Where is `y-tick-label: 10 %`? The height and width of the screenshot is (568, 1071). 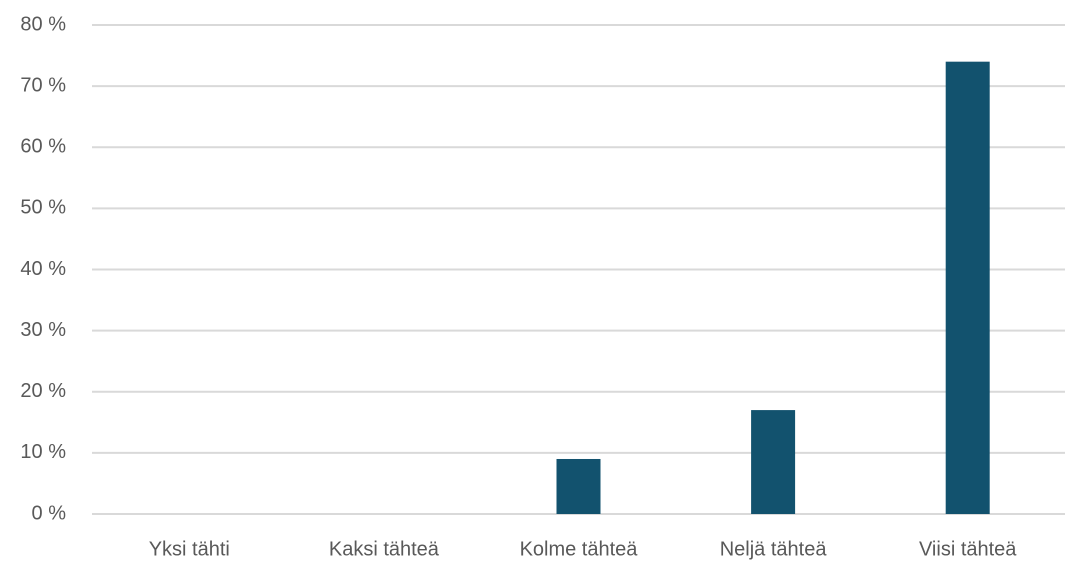 y-tick-label: 10 % is located at coordinates (43, 452).